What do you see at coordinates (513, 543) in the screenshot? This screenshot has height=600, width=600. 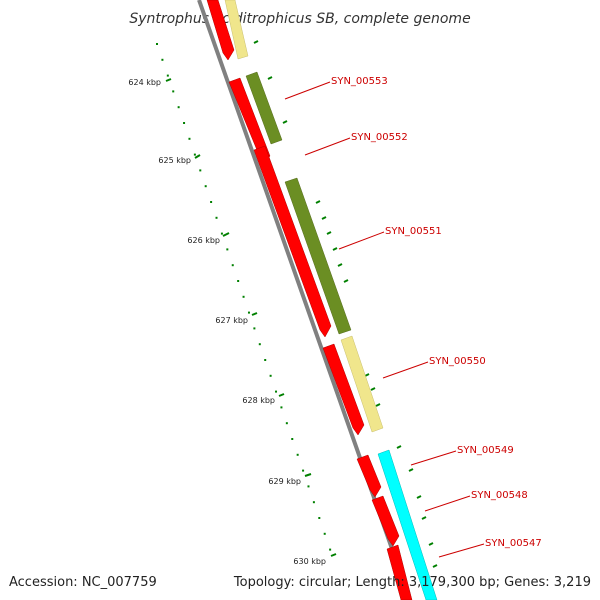 I see `gene-label: SYN_00547` at bounding box center [513, 543].